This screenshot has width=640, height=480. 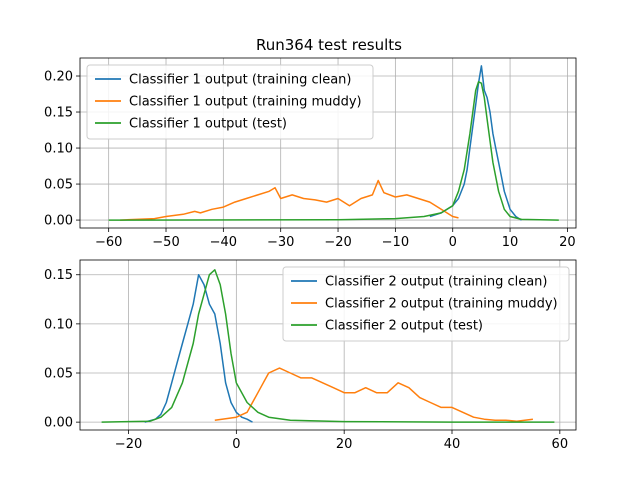 I want to click on x-tick-label: 10, so click(x=510, y=242).